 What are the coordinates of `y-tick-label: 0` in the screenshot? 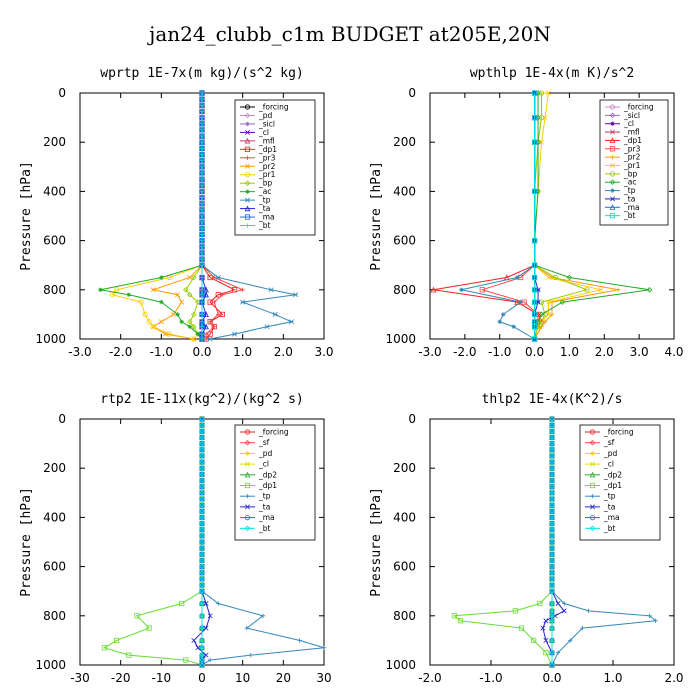 It's located at (62, 93).